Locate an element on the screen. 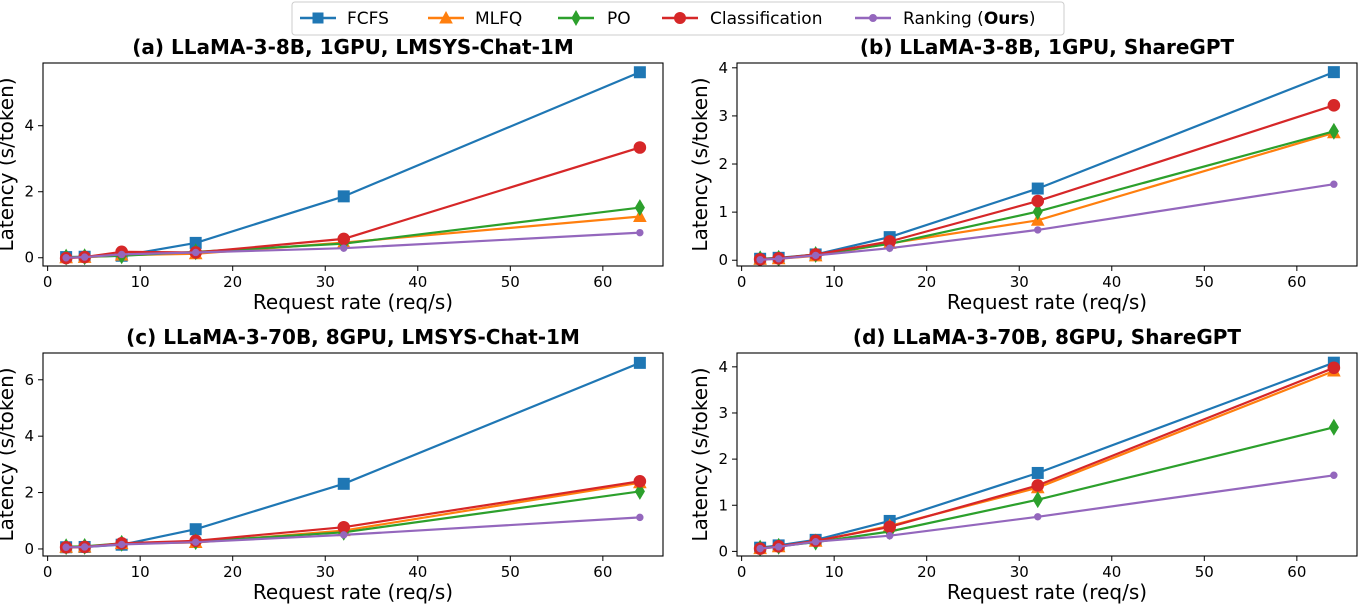  panel-c-series-classification-point is located at coordinates (640, 481).